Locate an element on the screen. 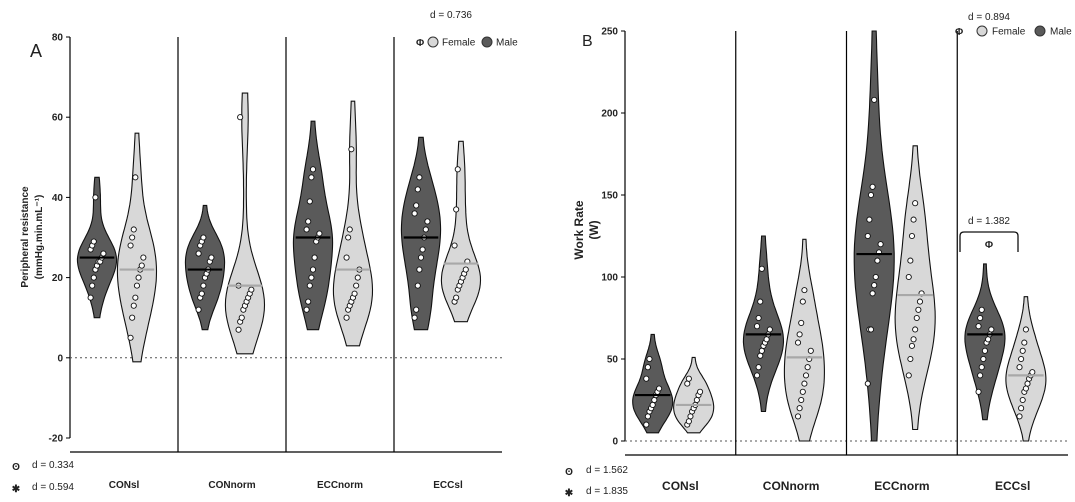  panel-label: B is located at coordinates (587, 41).